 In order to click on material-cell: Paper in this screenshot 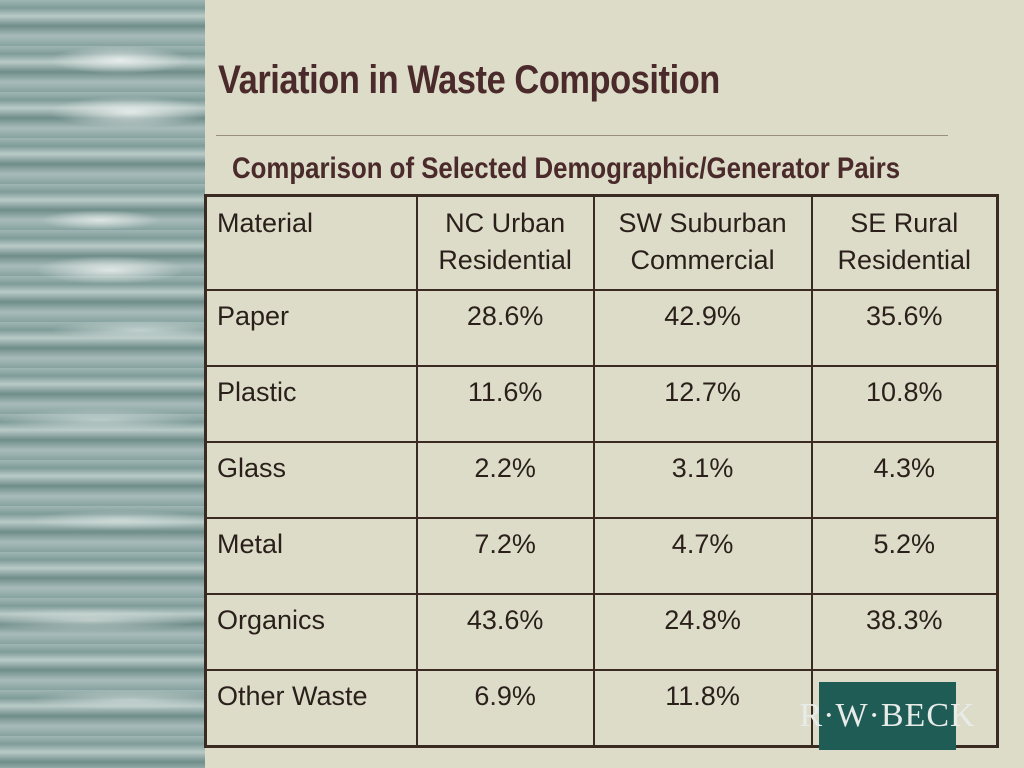, I will do `click(311, 328)`.